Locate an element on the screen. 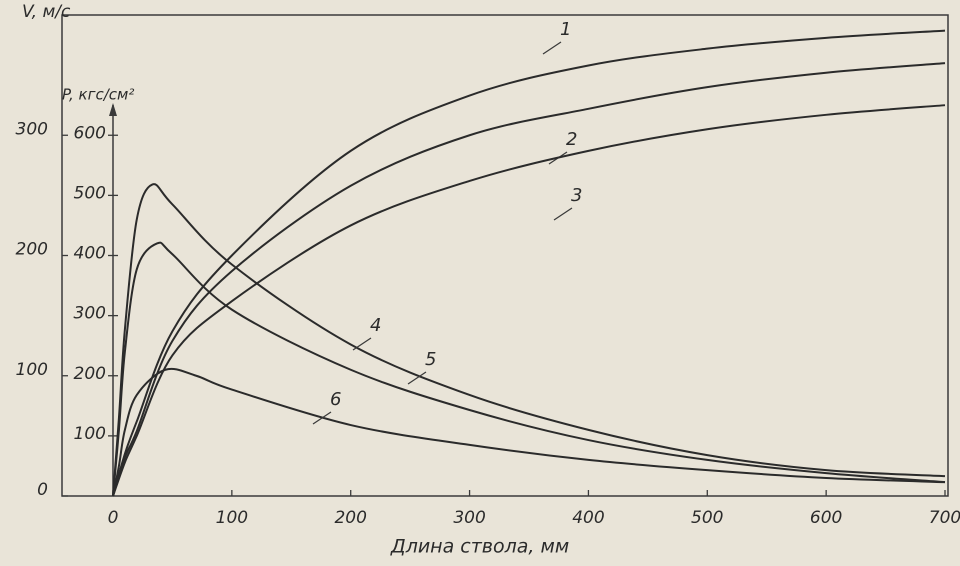 The height and width of the screenshot is (566, 960). y2-tick-label: 300 is located at coordinates (90, 314).